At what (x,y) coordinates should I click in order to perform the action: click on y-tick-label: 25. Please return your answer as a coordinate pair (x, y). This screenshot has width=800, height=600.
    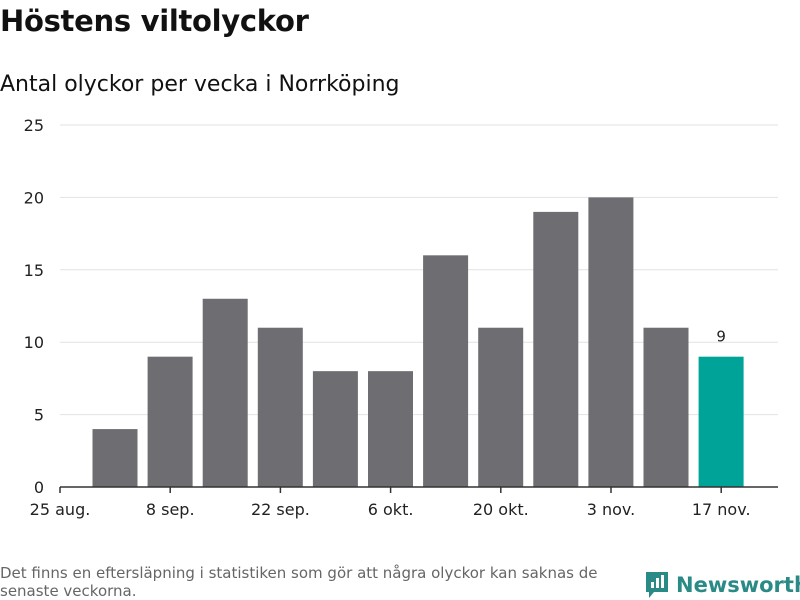
    Looking at the image, I should click on (34, 125).